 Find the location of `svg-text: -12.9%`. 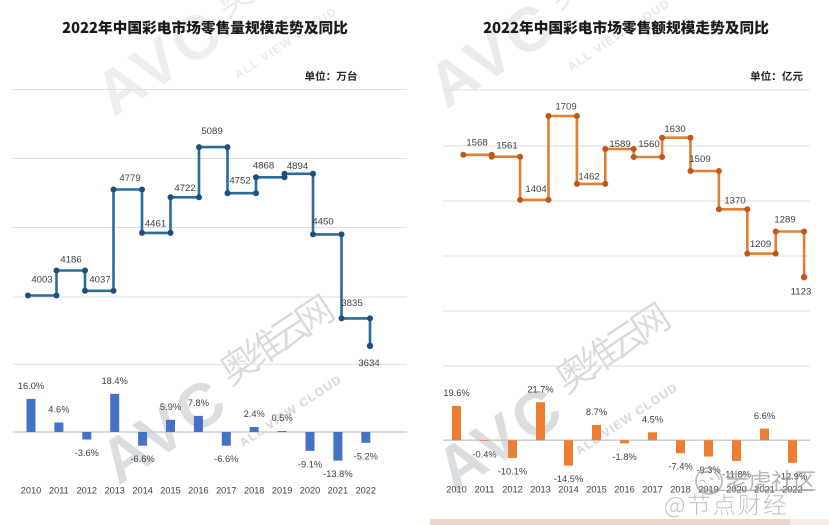

svg-text: -12.9% is located at coordinates (792, 476).